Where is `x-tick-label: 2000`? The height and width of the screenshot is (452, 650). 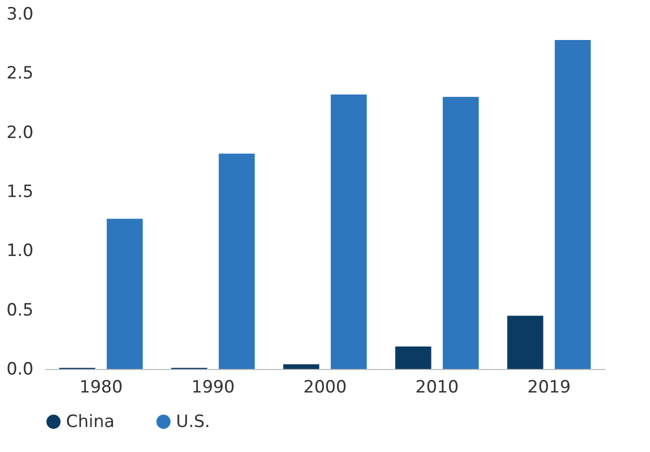 x-tick-label: 2000 is located at coordinates (325, 388).